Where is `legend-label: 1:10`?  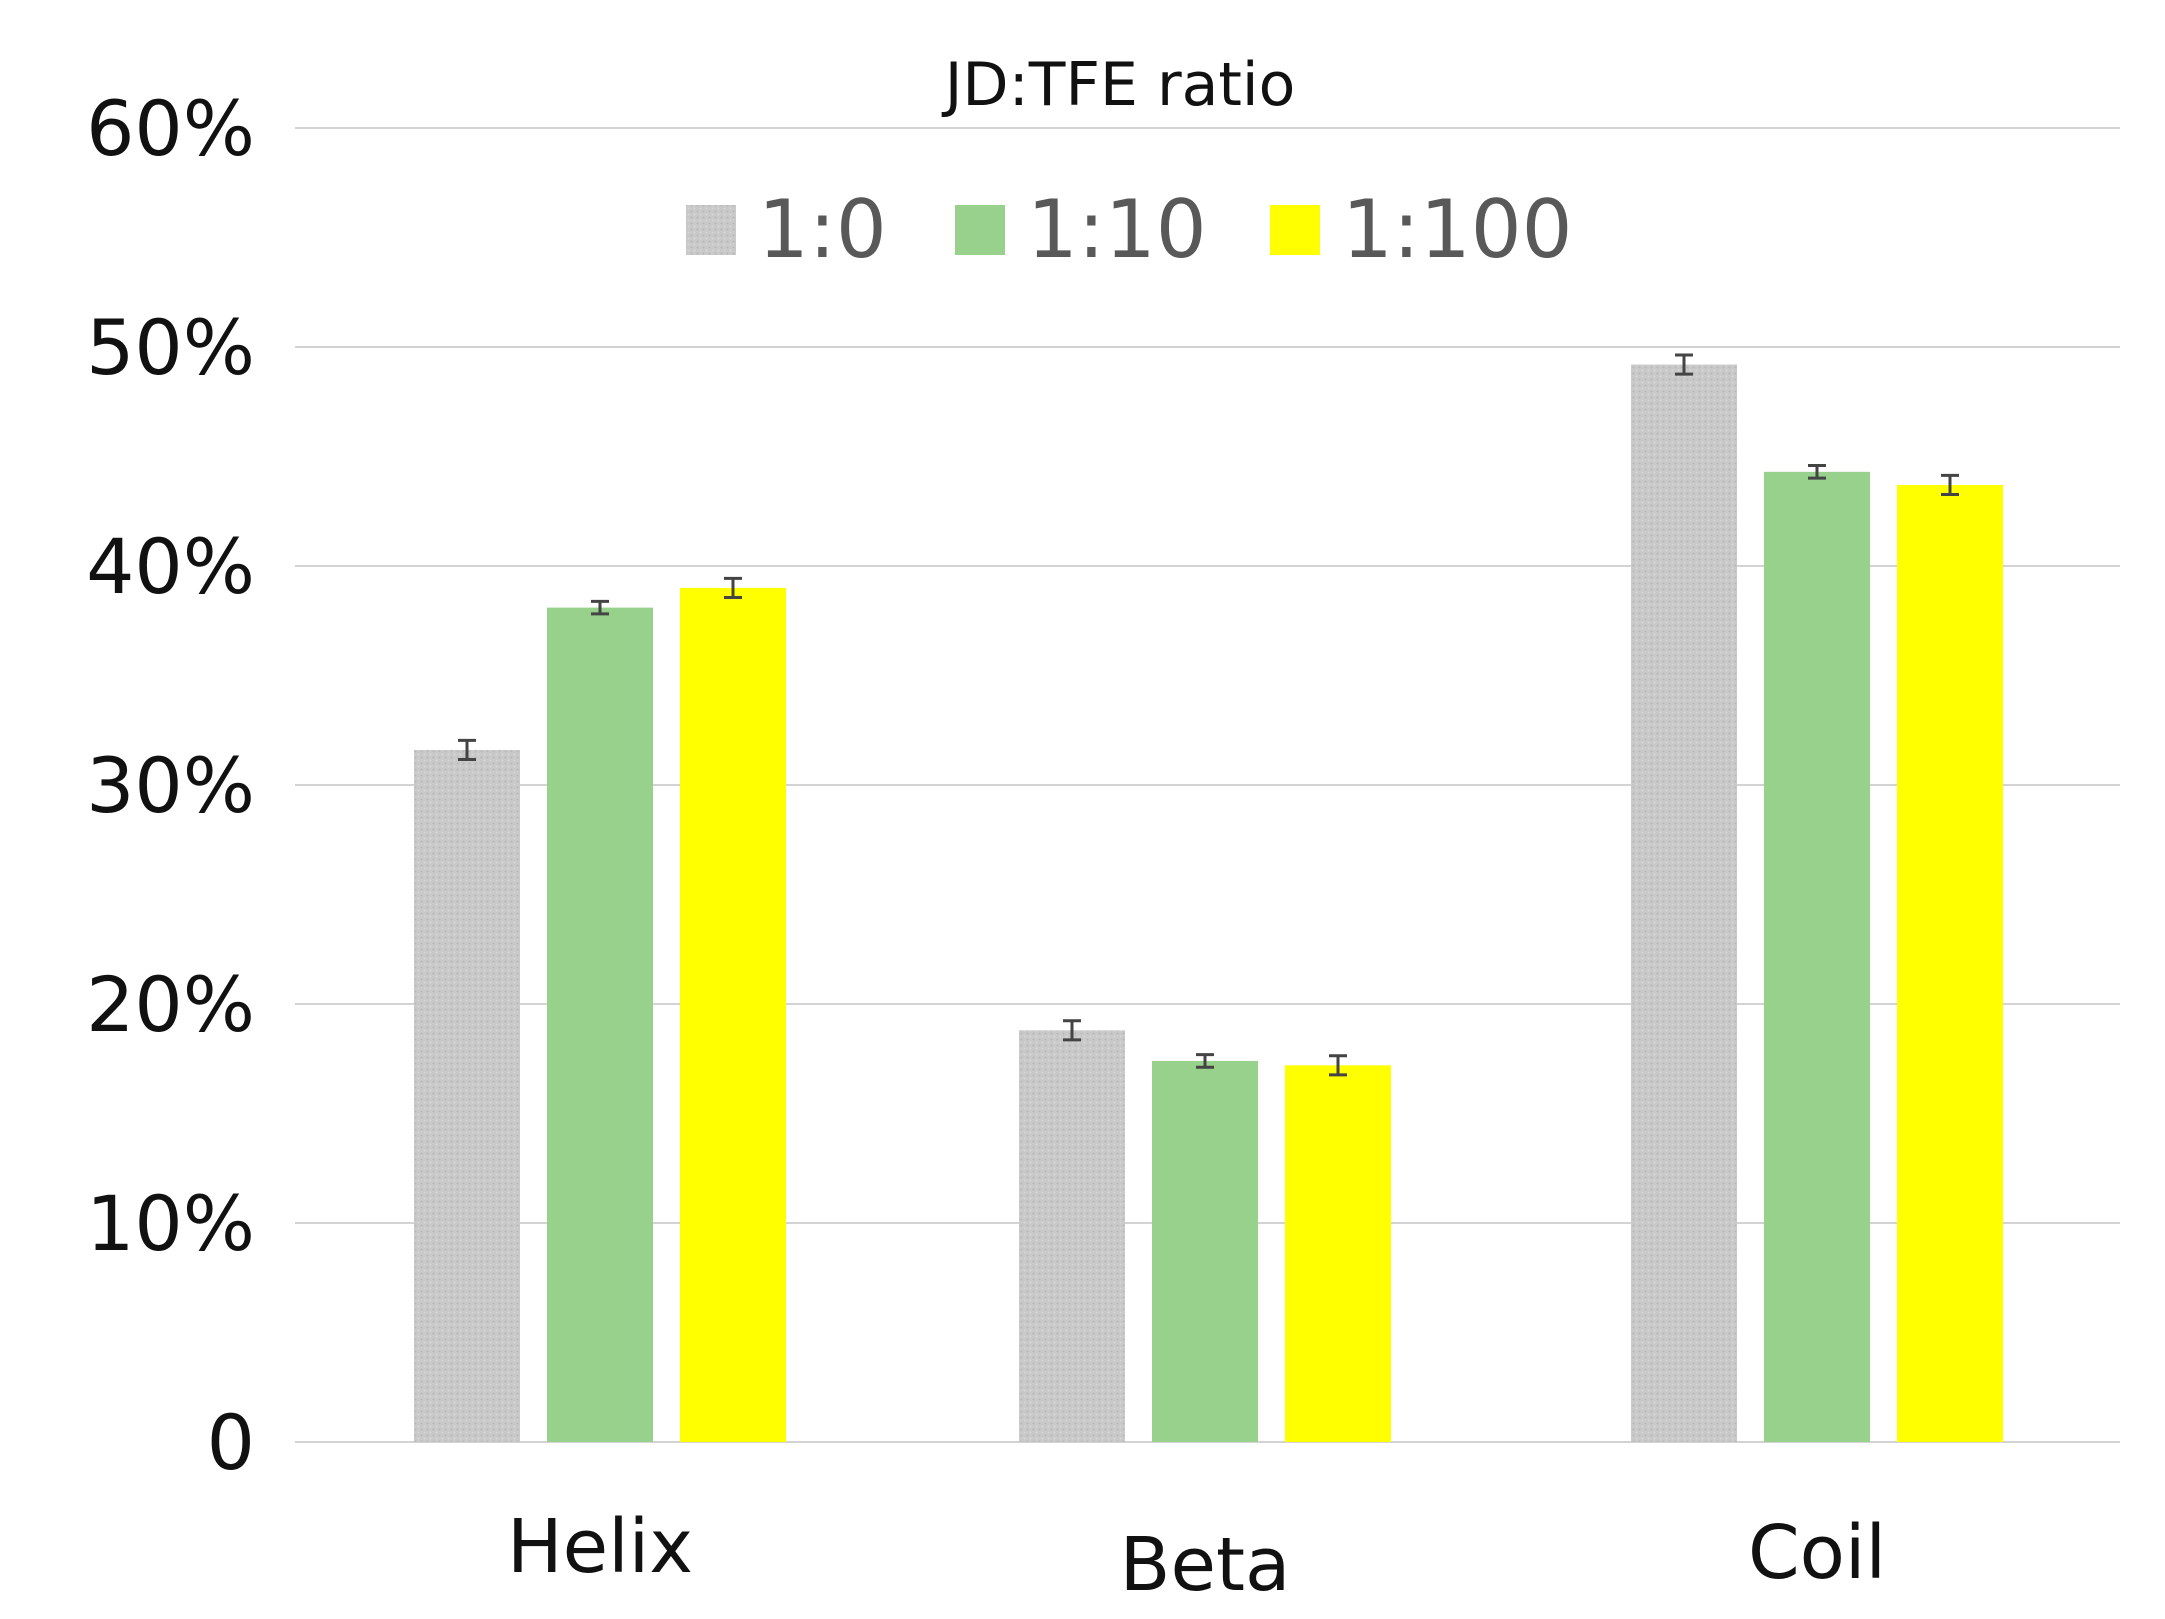
legend-label: 1:10 is located at coordinates (1117, 229).